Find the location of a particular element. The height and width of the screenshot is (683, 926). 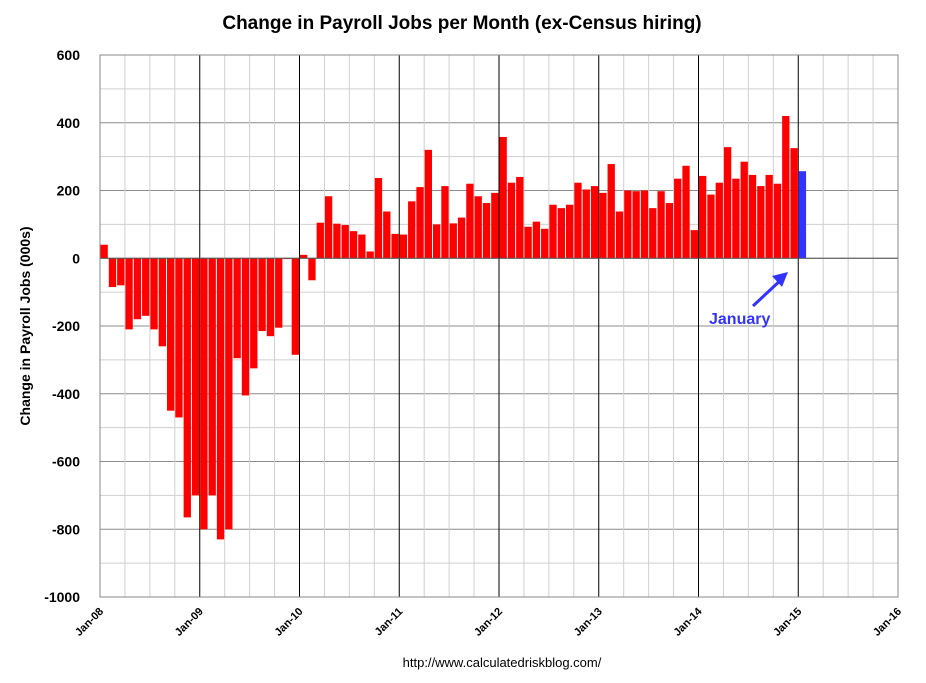

x-tick-label: Jan-16 is located at coordinates (887, 622).